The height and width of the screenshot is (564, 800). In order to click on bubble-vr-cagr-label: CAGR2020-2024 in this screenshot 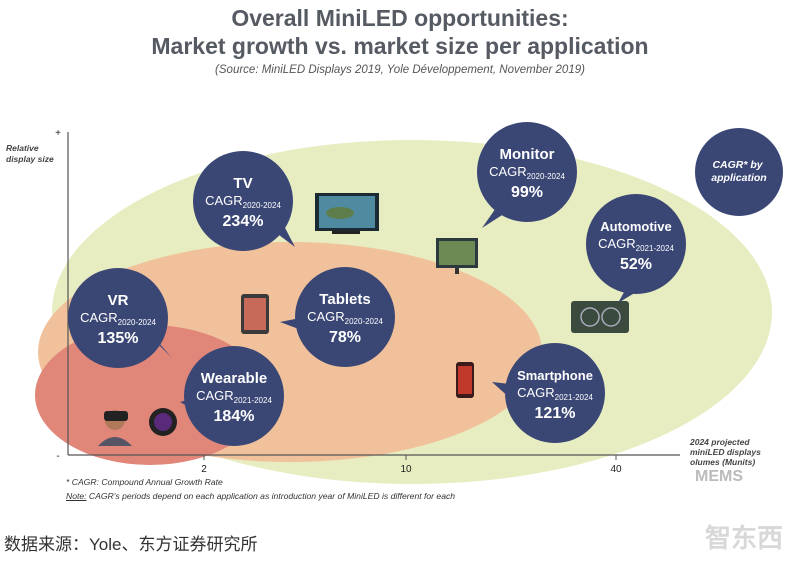, I will do `click(118, 318)`.